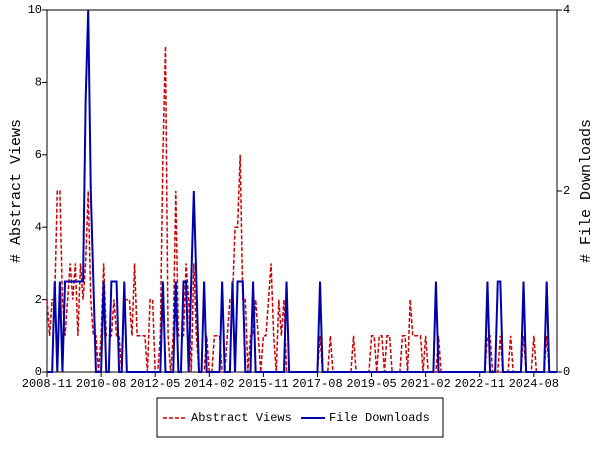 The height and width of the screenshot is (450, 600). Describe the element at coordinates (38, 372) in the screenshot. I see `y-tick-label: 0` at that location.